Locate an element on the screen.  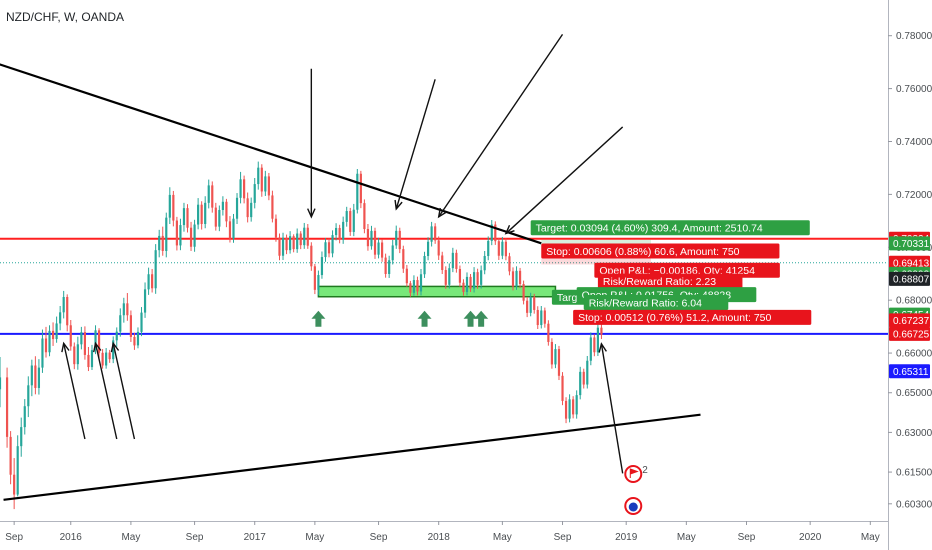
long-stop-box is located at coordinates (660, 251).